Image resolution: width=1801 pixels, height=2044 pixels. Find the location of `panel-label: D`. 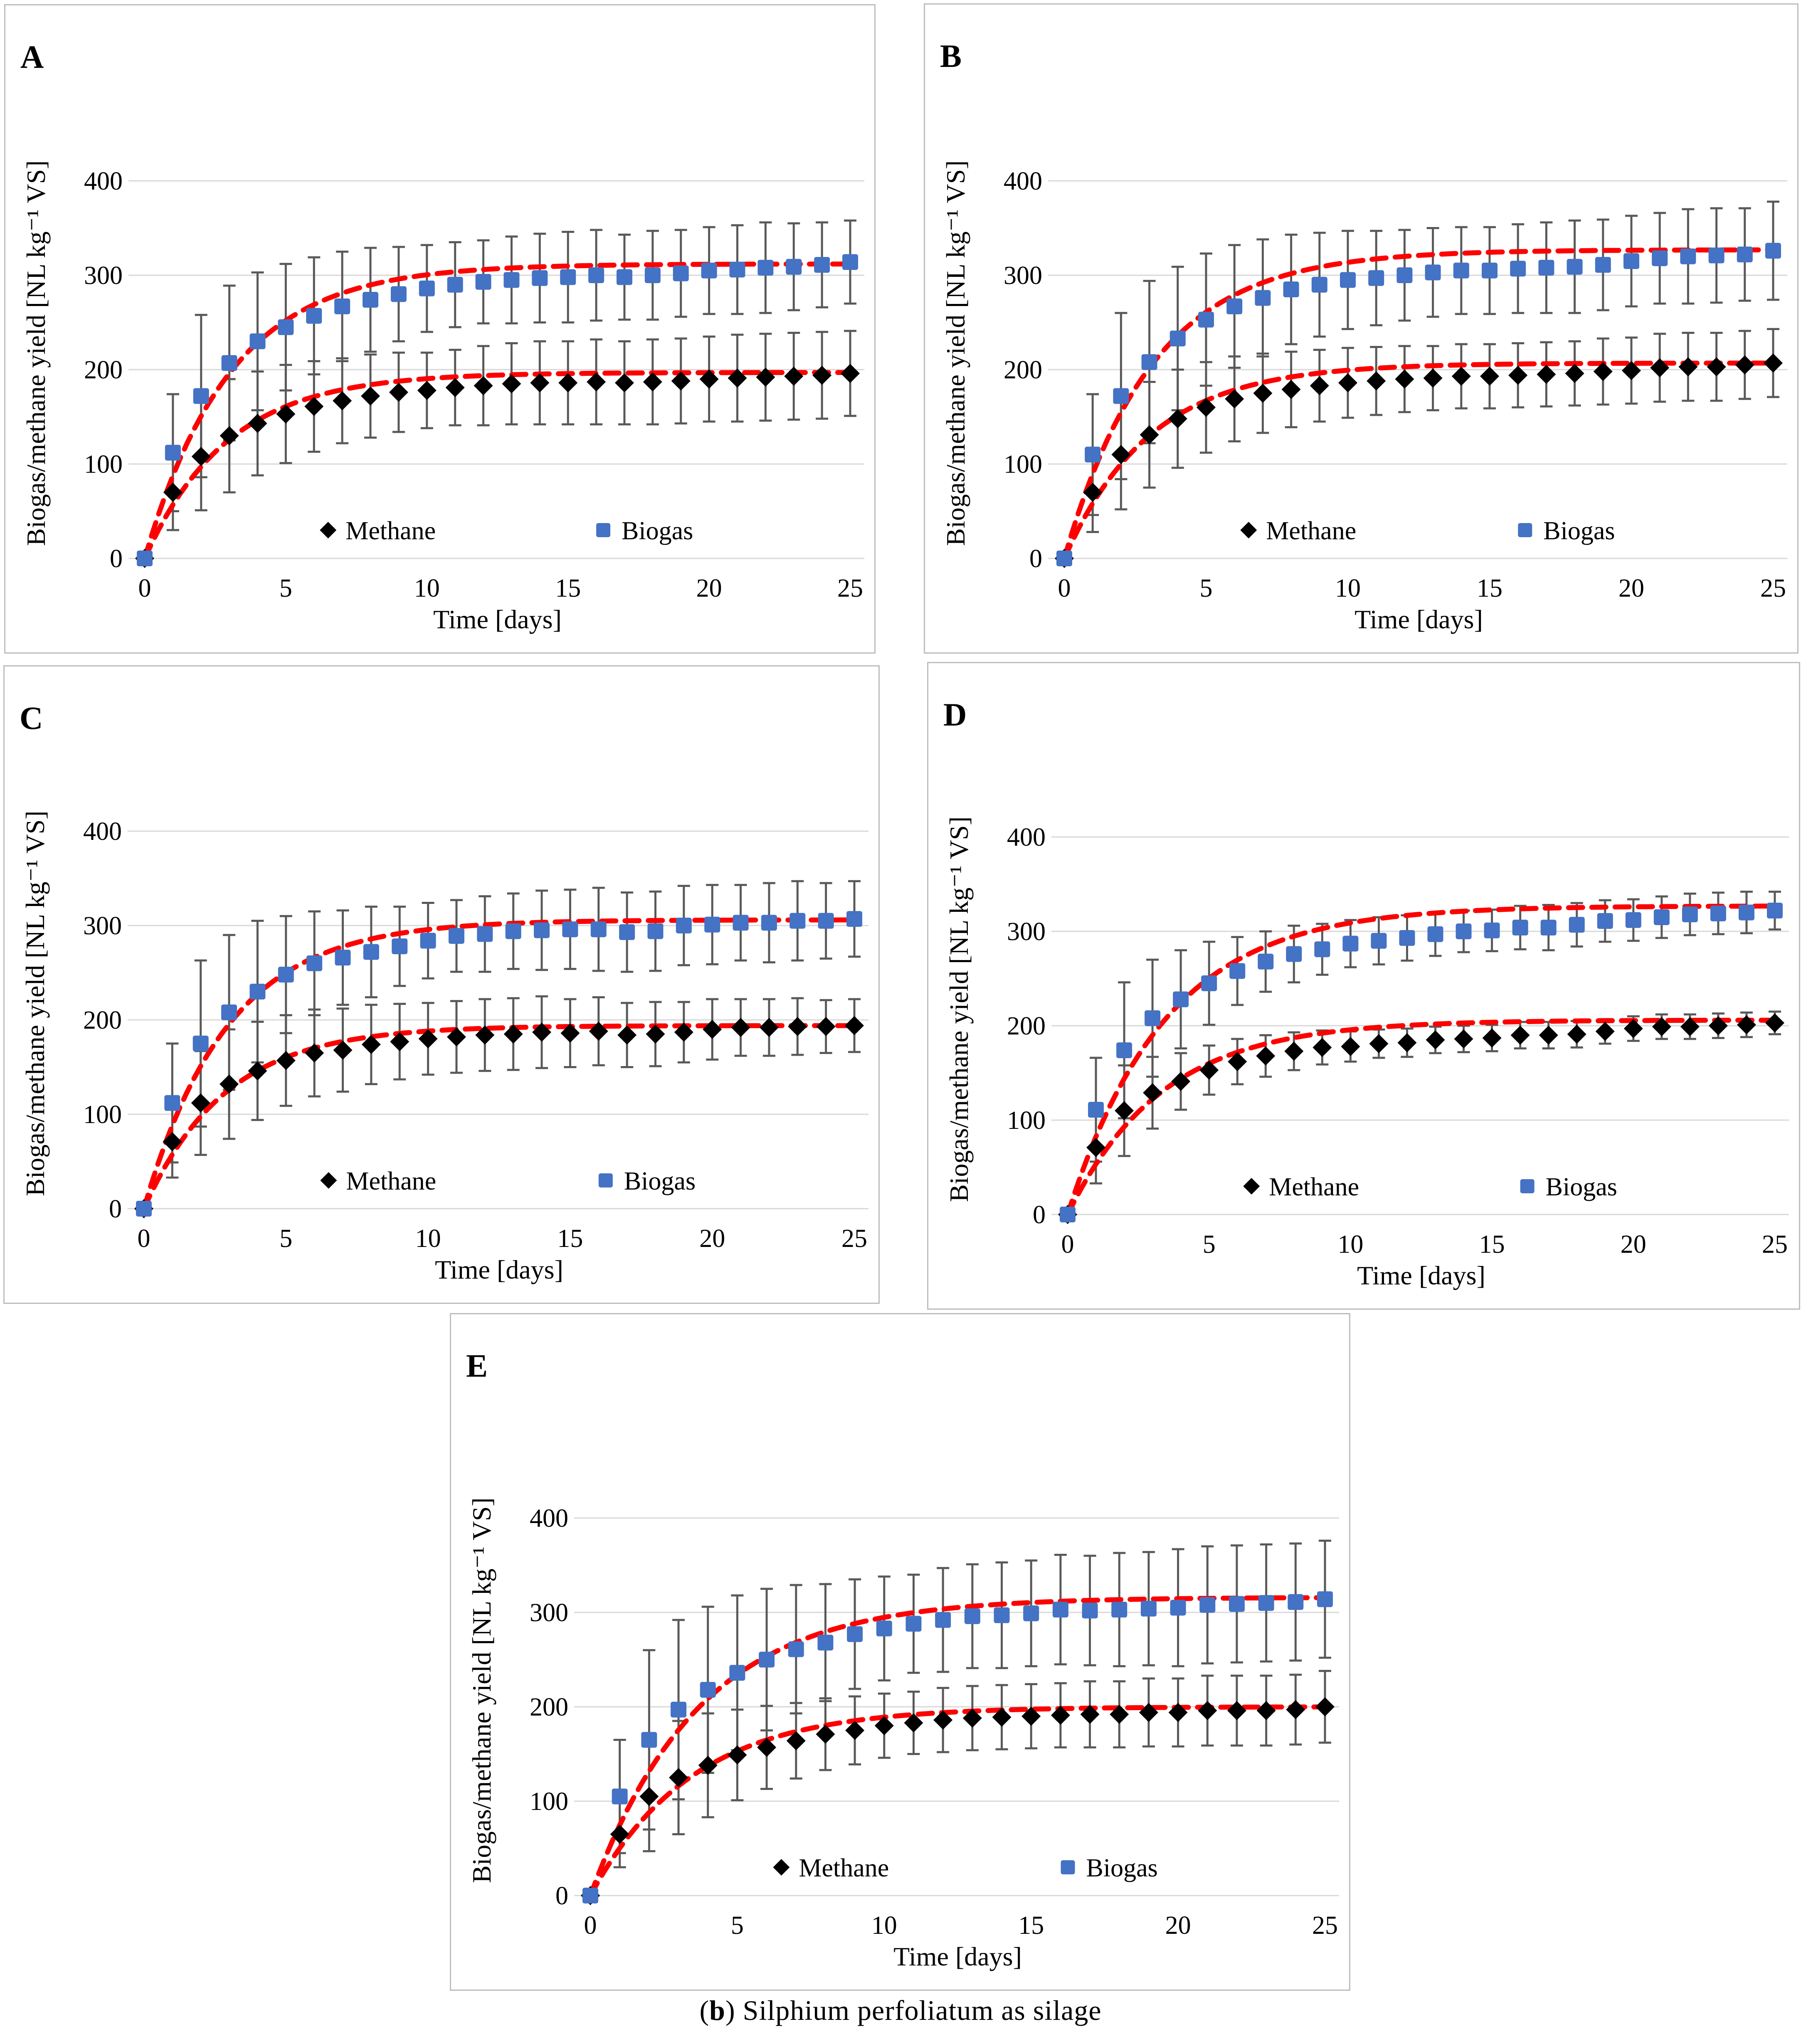

panel-label: D is located at coordinates (955, 714).